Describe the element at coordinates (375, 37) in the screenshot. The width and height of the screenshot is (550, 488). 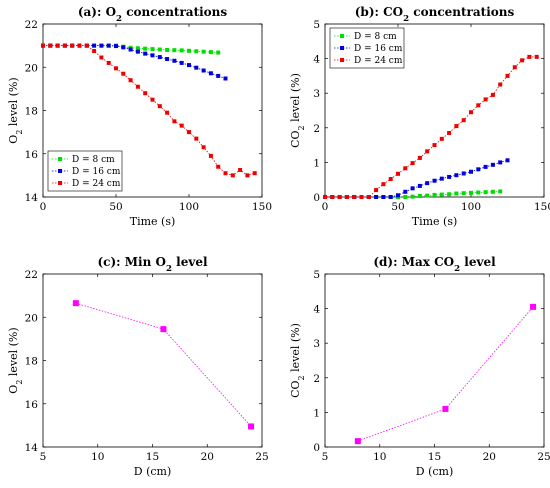
I see `legend-label: D = 8 cm` at that location.